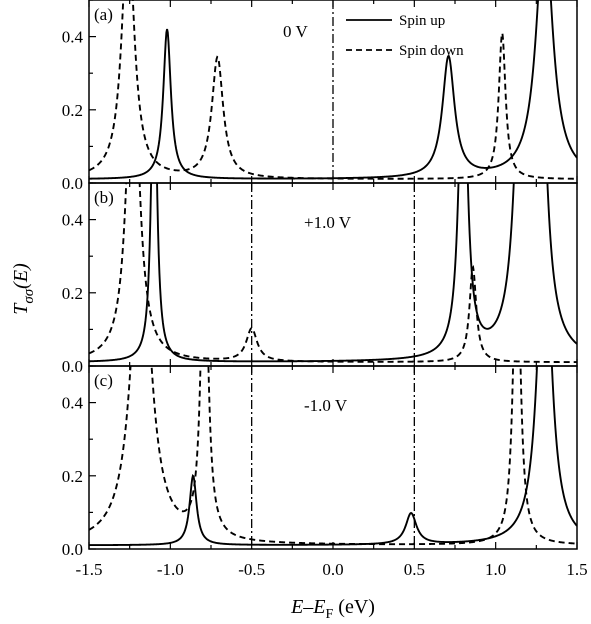 This screenshot has width=591, height=624. I want to click on x-tick-label: -0.5, so click(251, 569).